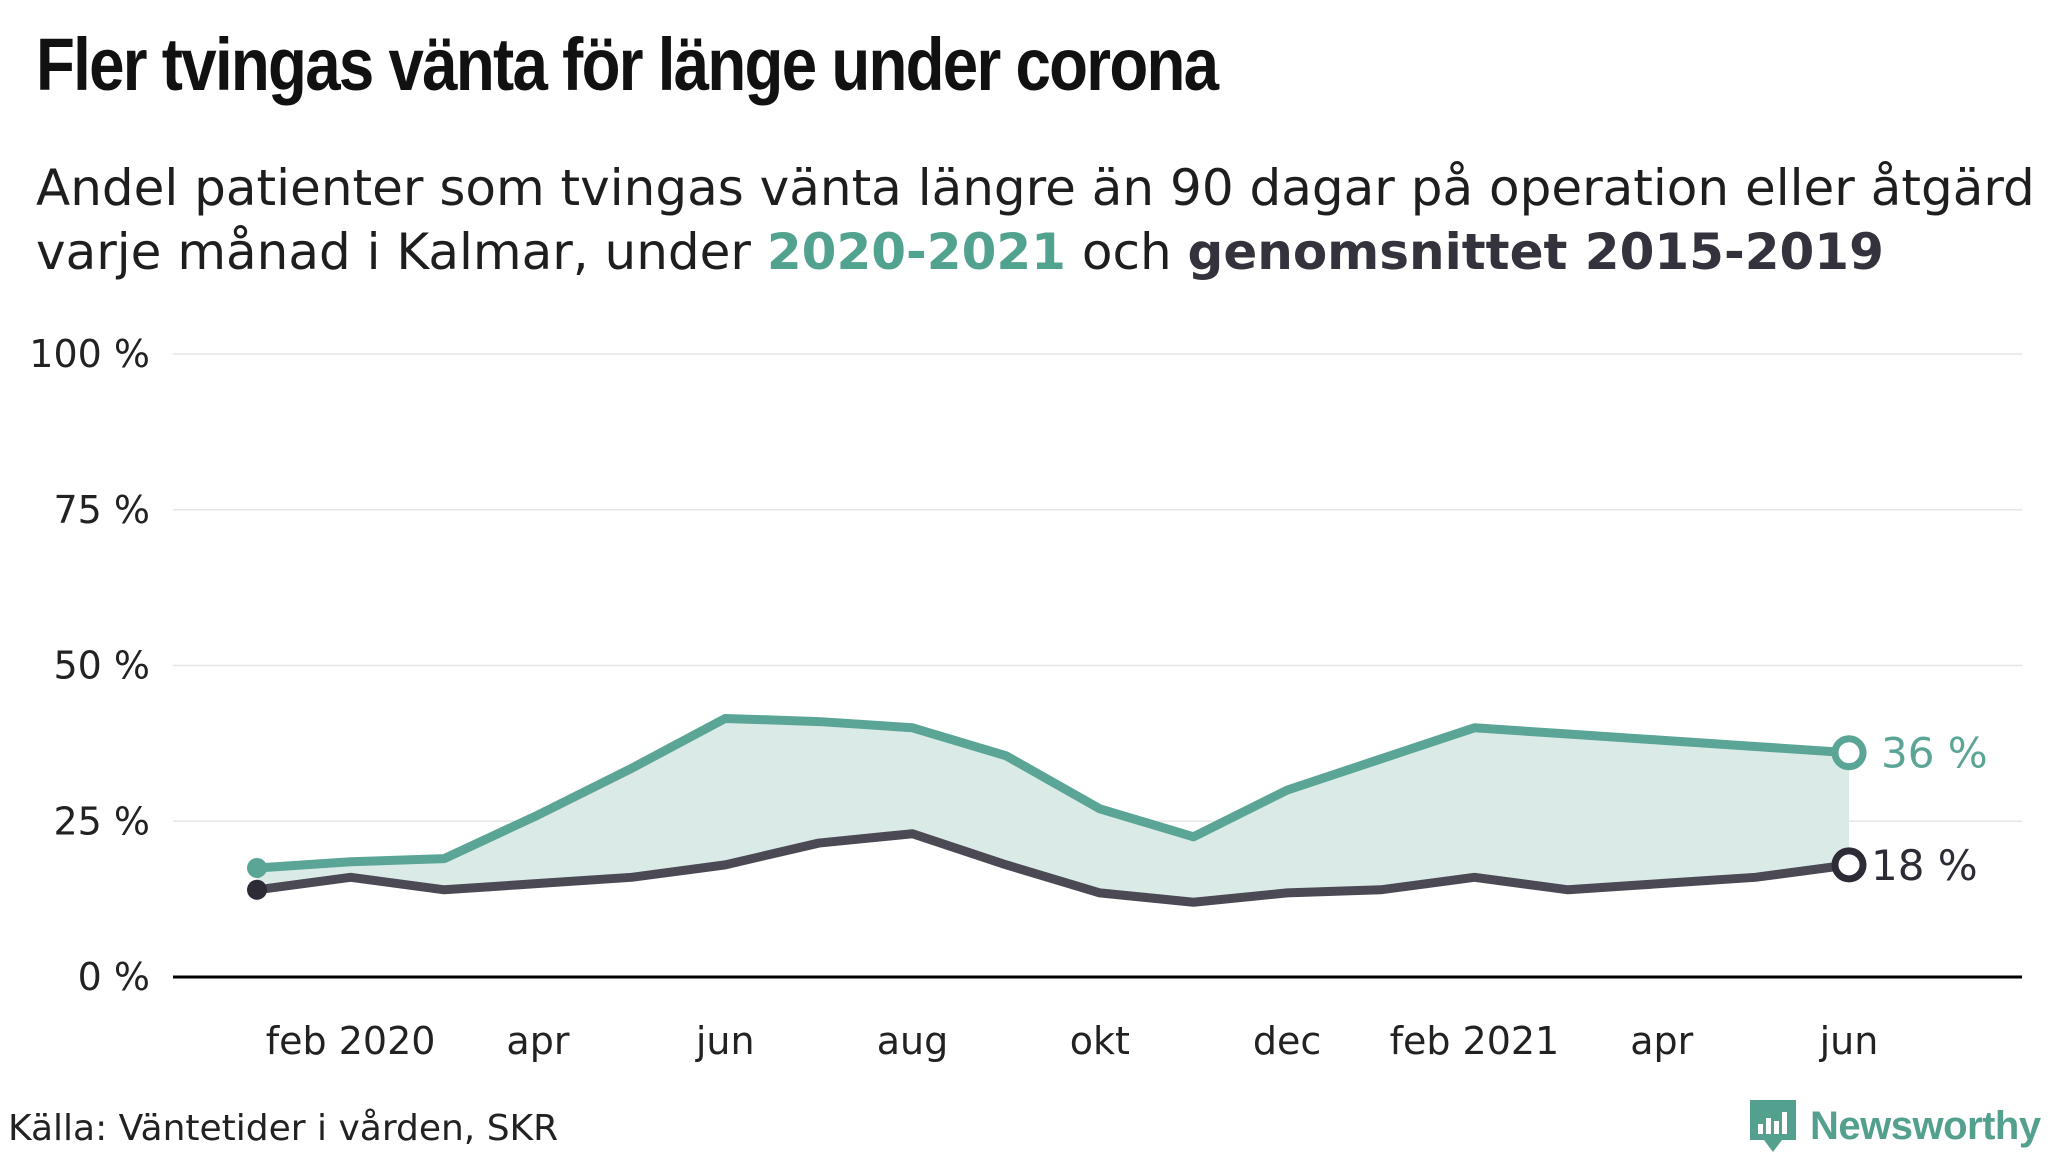 The image size is (2048, 1152). What do you see at coordinates (114, 977) in the screenshot?
I see `y-tick-label-0: 0 %` at bounding box center [114, 977].